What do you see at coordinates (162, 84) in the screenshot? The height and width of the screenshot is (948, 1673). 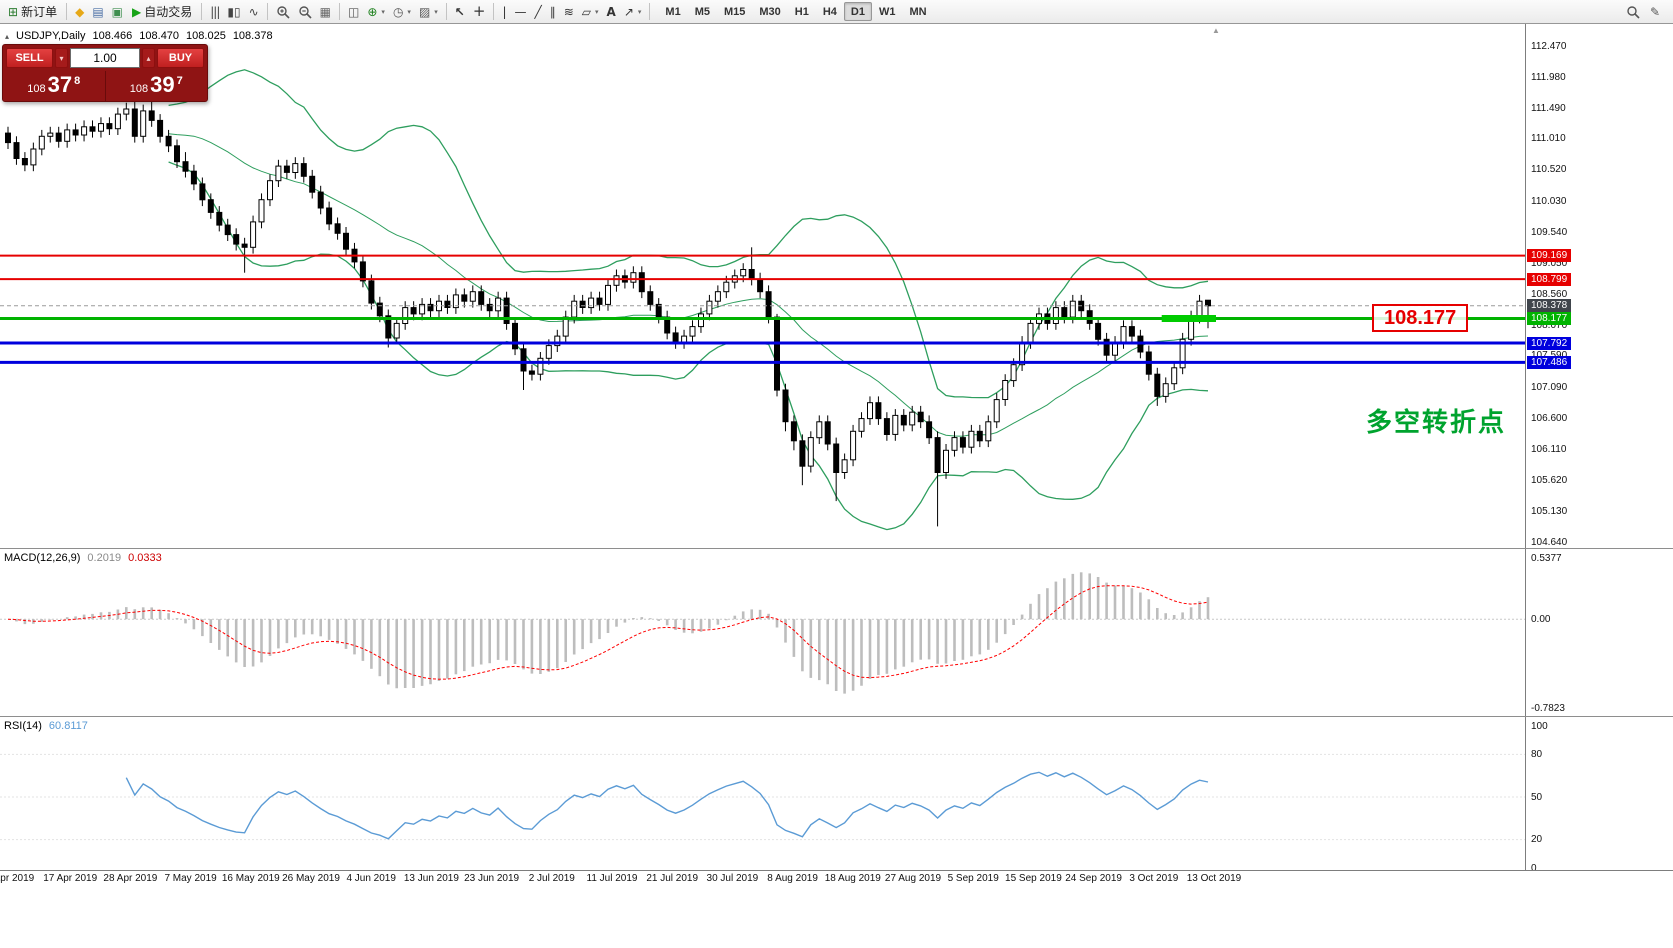 I see `ask-big-digits: 39` at bounding box center [162, 84].